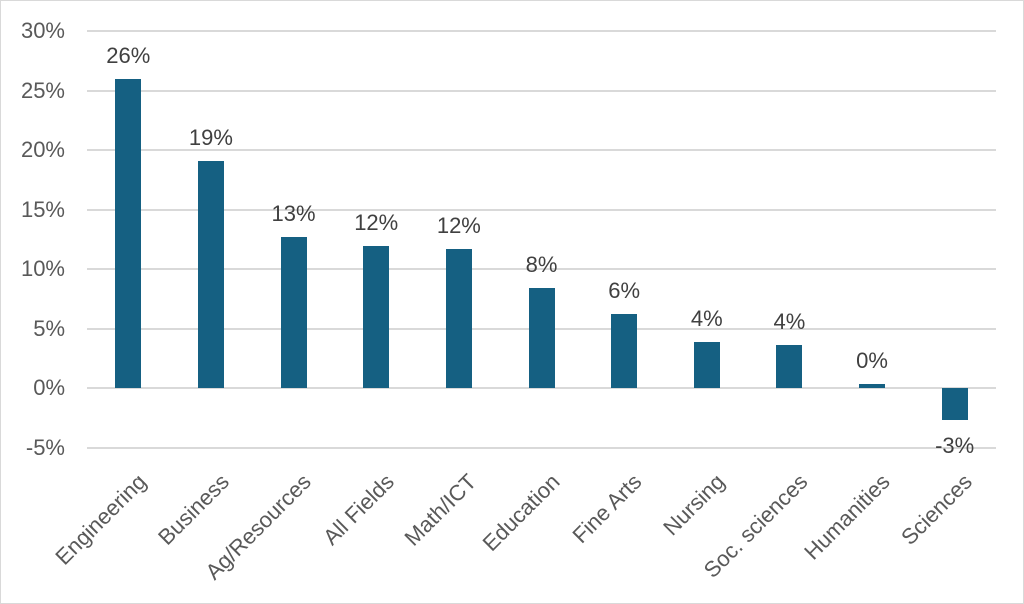 This screenshot has width=1024, height=604. I want to click on data-label: 8%, so click(541, 265).